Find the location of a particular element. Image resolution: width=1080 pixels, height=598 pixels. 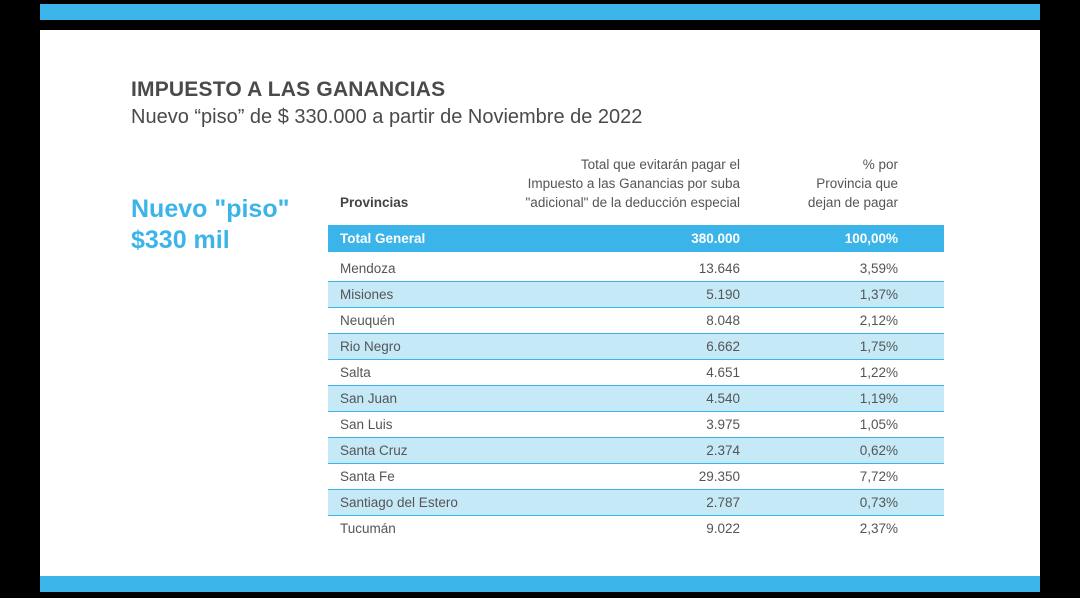

table-row: Rio Negro 6.662 1,75% is located at coordinates (636, 347).